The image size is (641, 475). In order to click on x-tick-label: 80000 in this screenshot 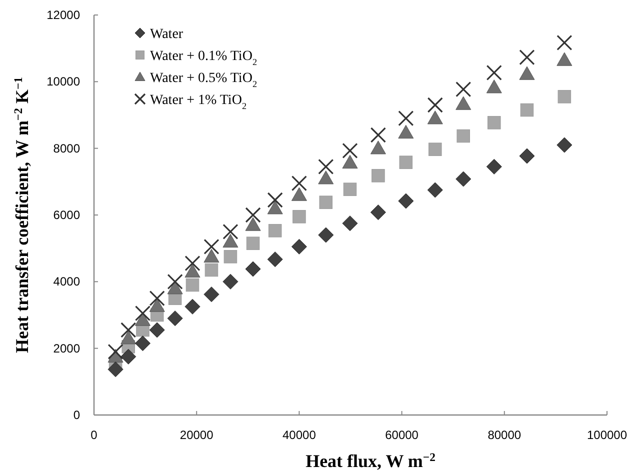, I will do `click(505, 435)`.